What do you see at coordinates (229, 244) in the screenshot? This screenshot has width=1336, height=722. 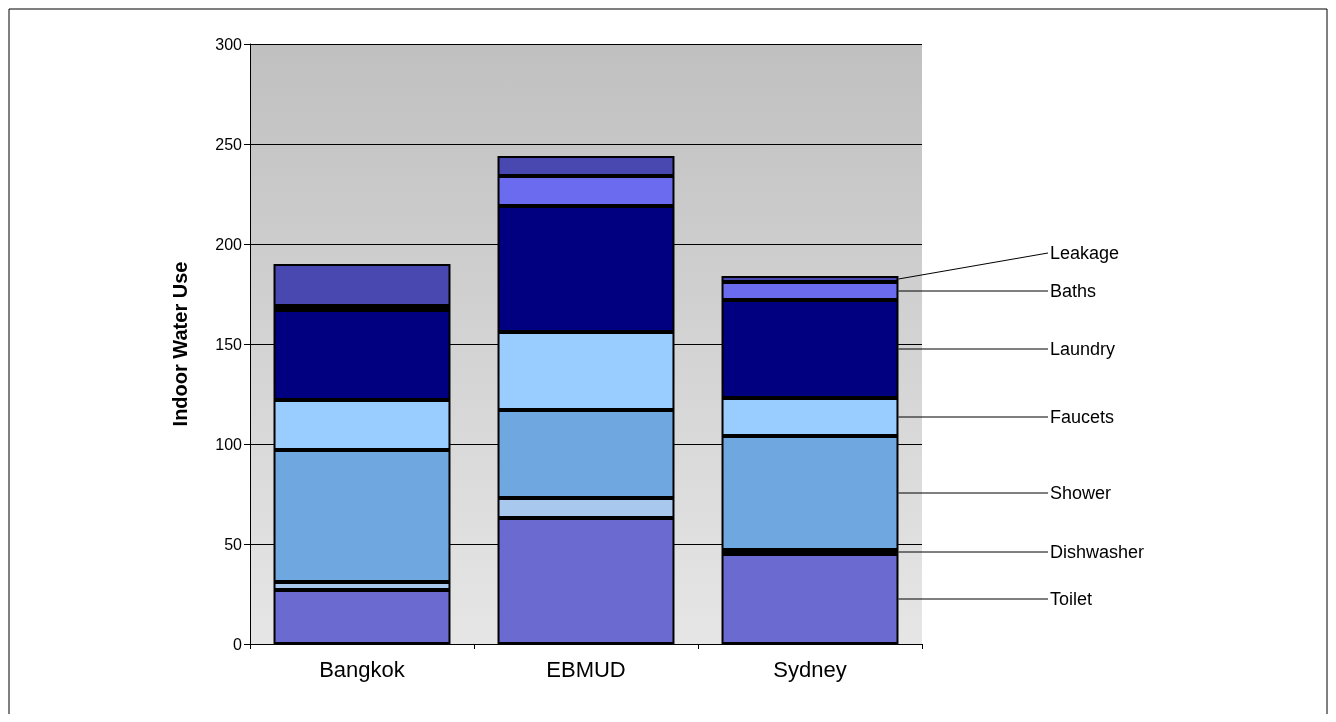 I see `y-tick-label: 200` at bounding box center [229, 244].